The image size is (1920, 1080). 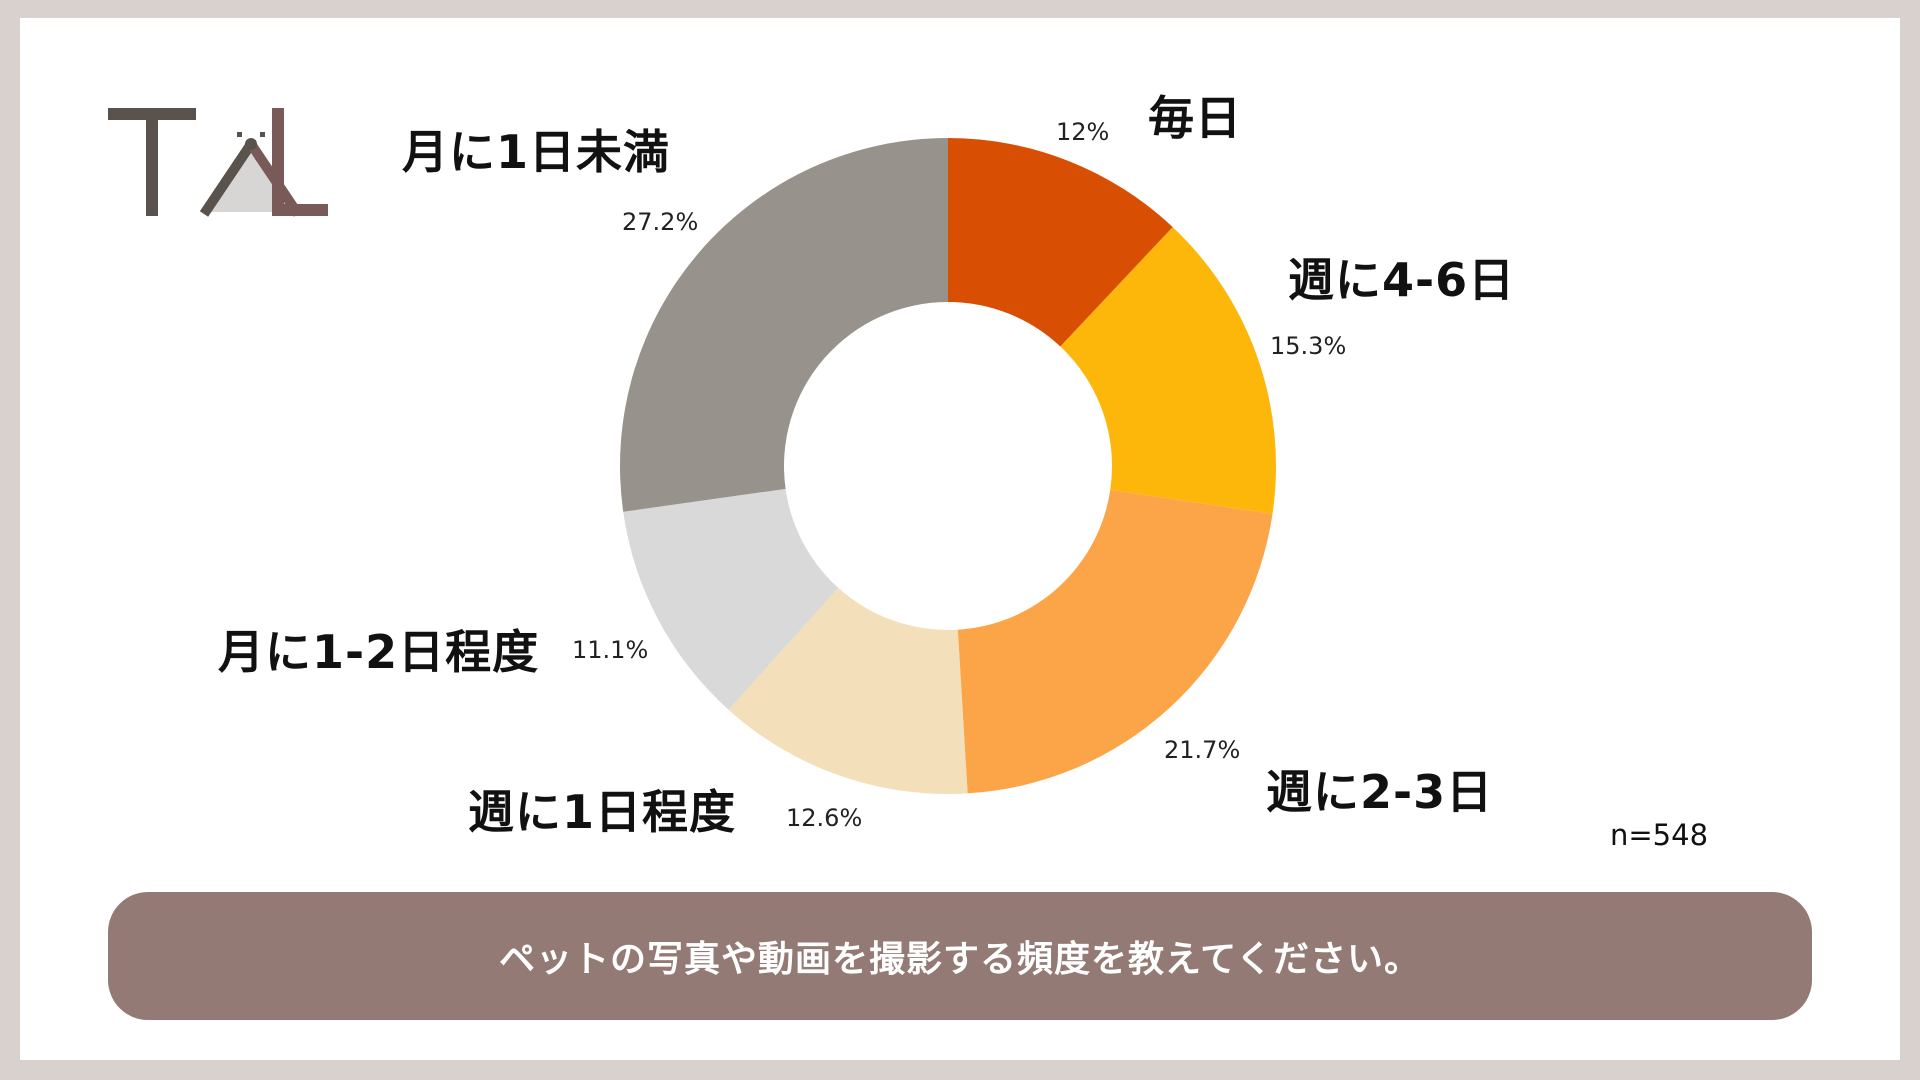 I want to click on sample-size-label: n=548, so click(x=1659, y=835).